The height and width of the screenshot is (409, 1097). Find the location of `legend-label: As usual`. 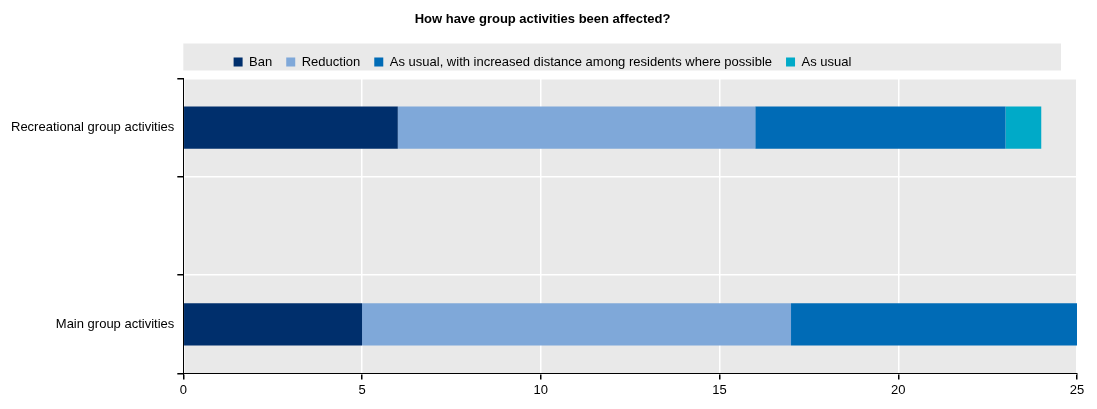

legend-label: As usual is located at coordinates (826, 61).